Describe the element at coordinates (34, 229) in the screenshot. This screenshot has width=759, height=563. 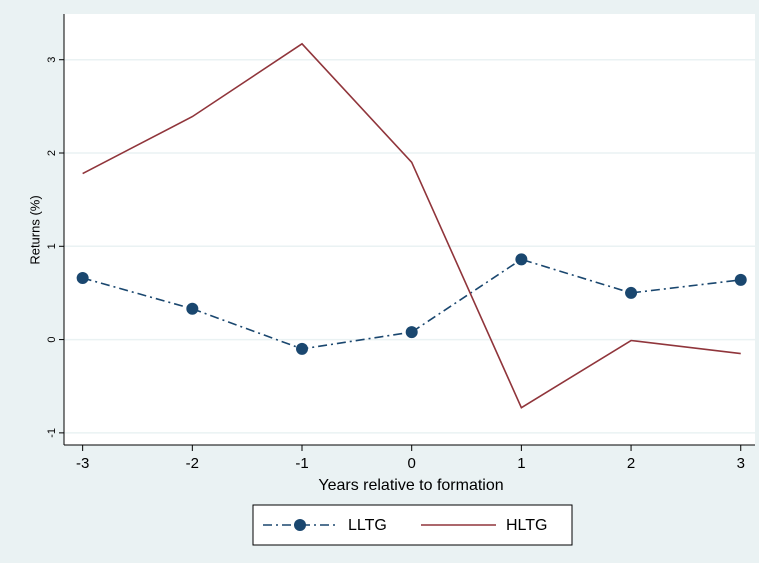
I see `y-axis-title: Returns (%)` at that location.